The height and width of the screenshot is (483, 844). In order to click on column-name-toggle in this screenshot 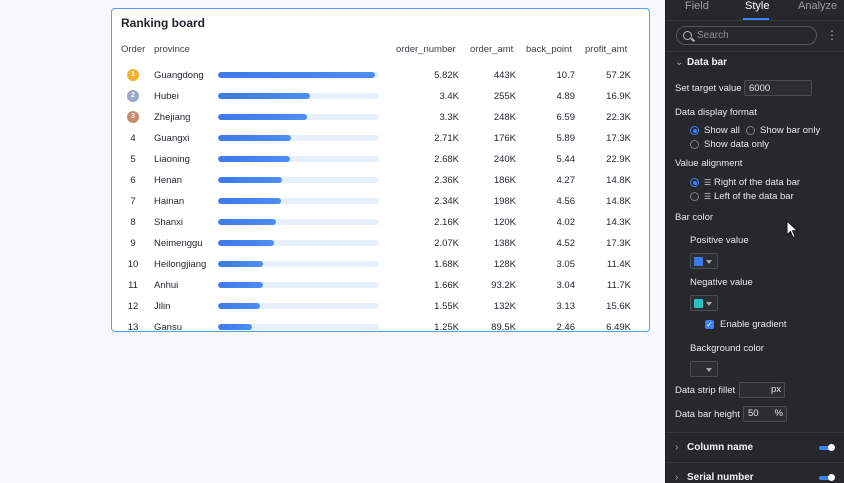, I will do `click(827, 447)`.